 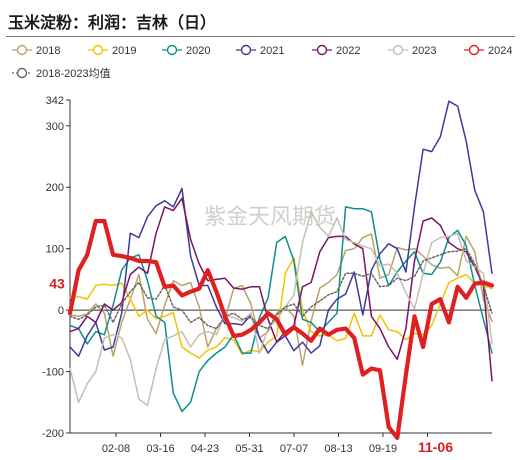 I want to click on legend-label: 2019, so click(x=124, y=51).